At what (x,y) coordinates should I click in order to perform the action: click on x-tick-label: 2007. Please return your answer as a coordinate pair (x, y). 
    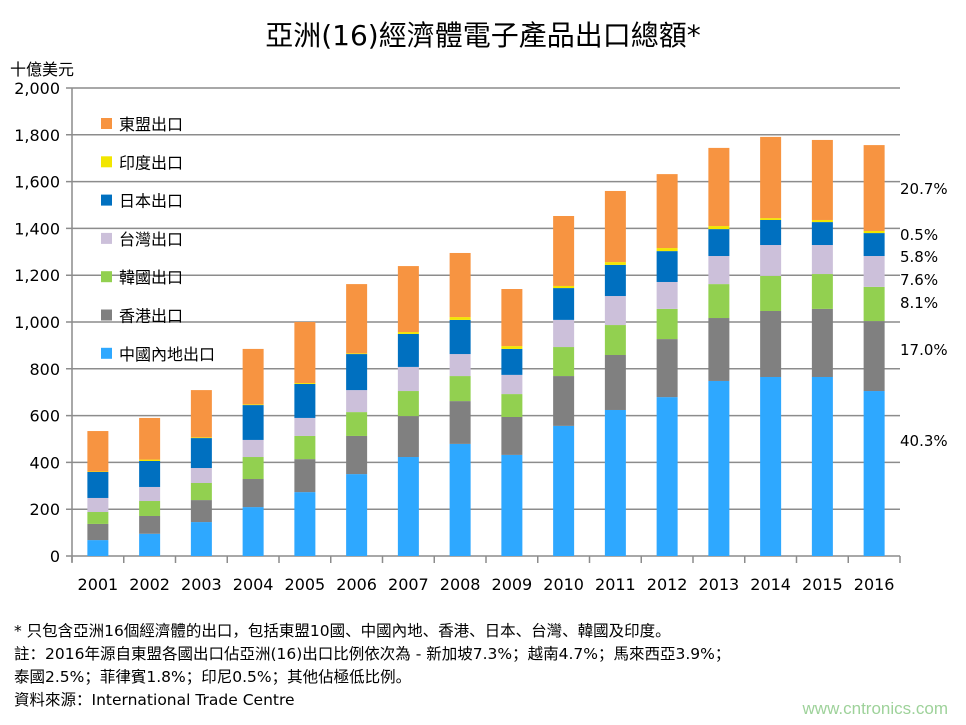
    Looking at the image, I should click on (408, 584).